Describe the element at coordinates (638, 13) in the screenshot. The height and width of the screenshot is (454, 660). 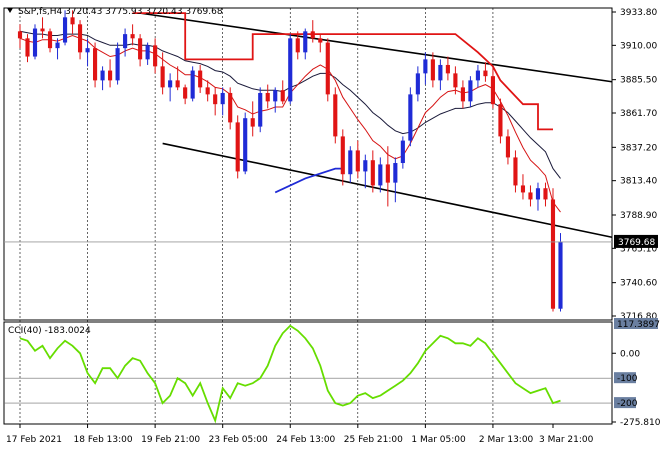
I see `y-tick-label: 3933.80` at that location.